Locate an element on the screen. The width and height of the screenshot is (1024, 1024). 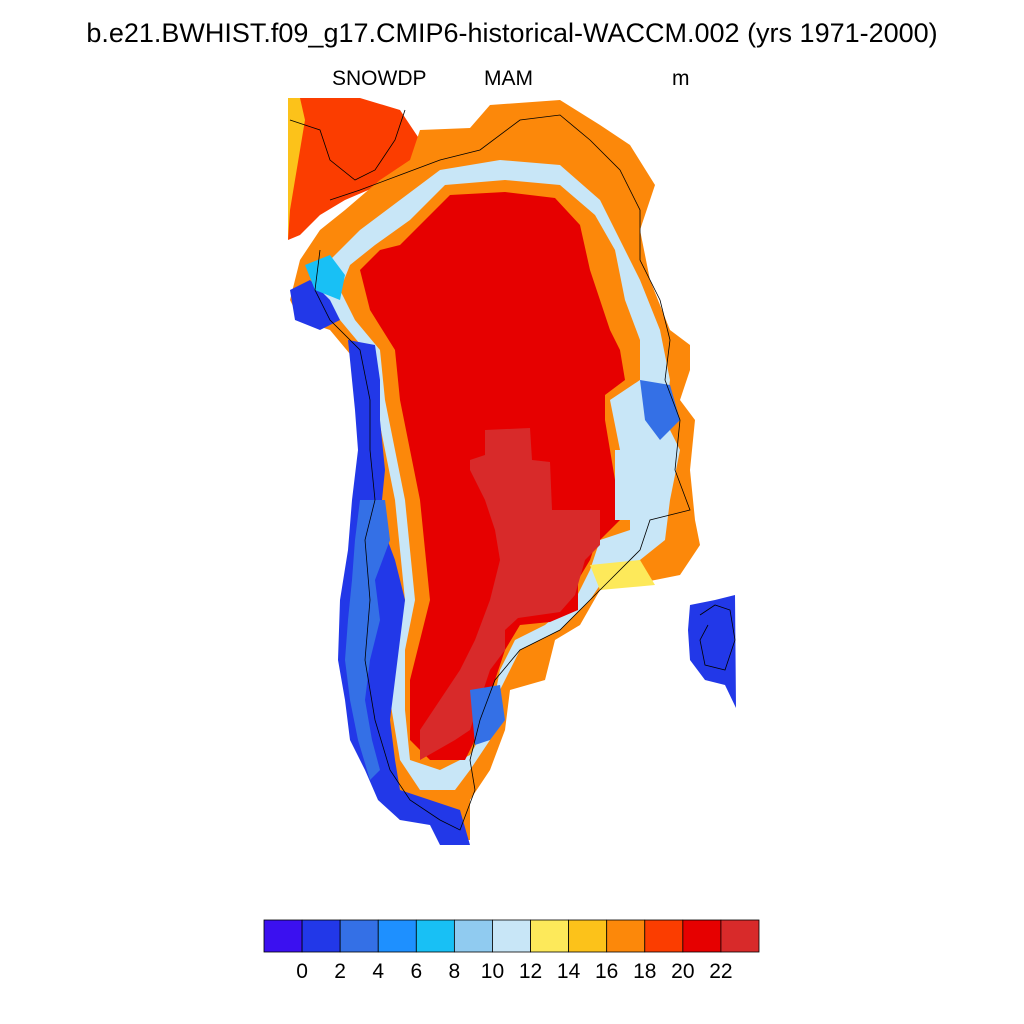
variable-label: SNOWDP is located at coordinates (379, 78).